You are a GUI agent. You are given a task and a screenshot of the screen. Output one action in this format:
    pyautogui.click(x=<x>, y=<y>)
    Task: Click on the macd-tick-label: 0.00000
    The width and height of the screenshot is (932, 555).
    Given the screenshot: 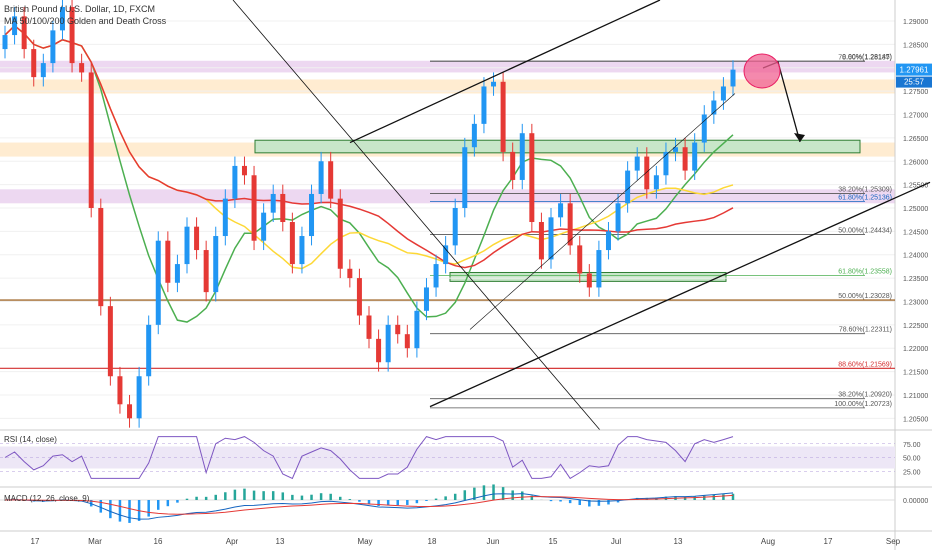 What is the action you would take?
    pyautogui.click(x=915, y=501)
    